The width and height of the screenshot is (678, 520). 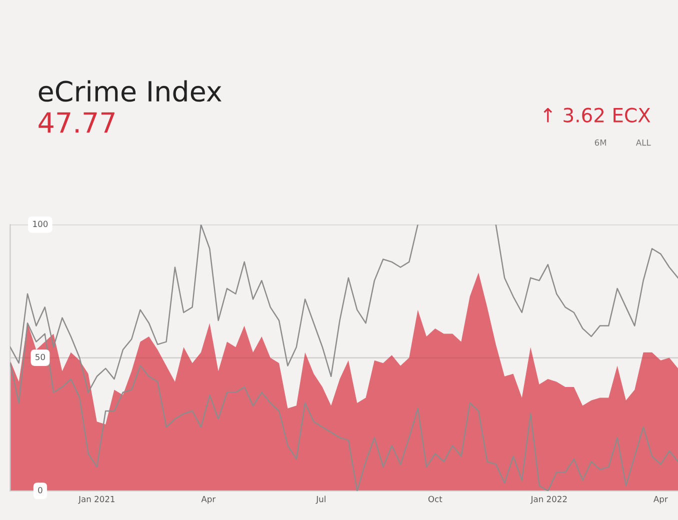 I want to click on x-tick-label: Jul, so click(x=321, y=500).